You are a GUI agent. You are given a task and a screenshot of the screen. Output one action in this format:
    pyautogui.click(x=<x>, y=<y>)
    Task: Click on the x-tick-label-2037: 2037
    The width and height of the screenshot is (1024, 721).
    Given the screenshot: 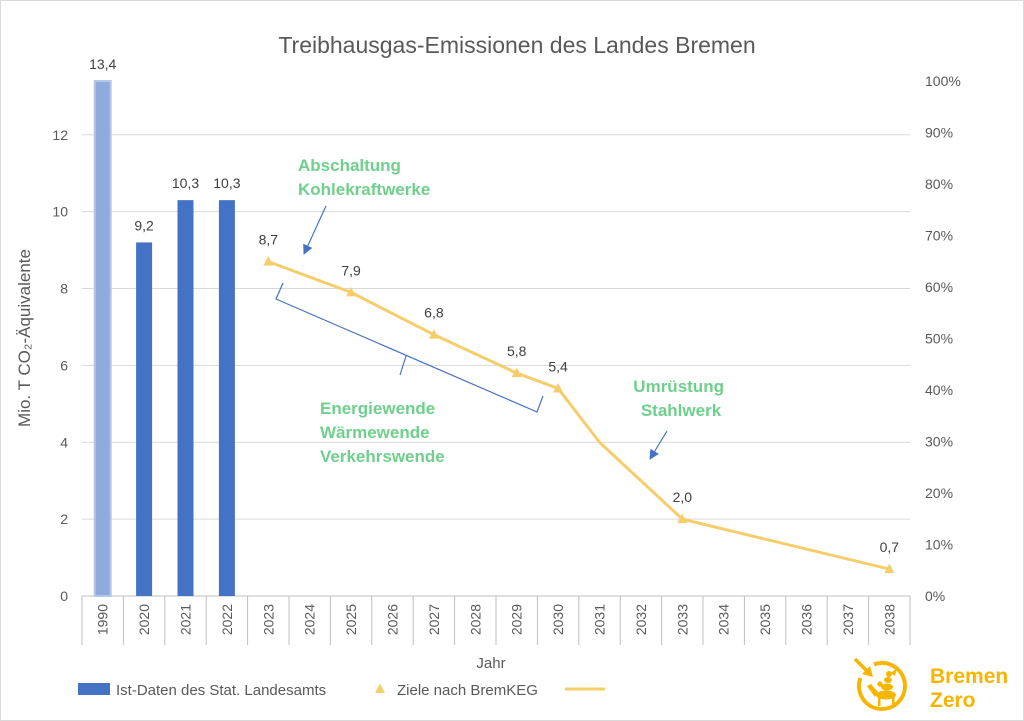 What is the action you would take?
    pyautogui.click(x=848, y=619)
    